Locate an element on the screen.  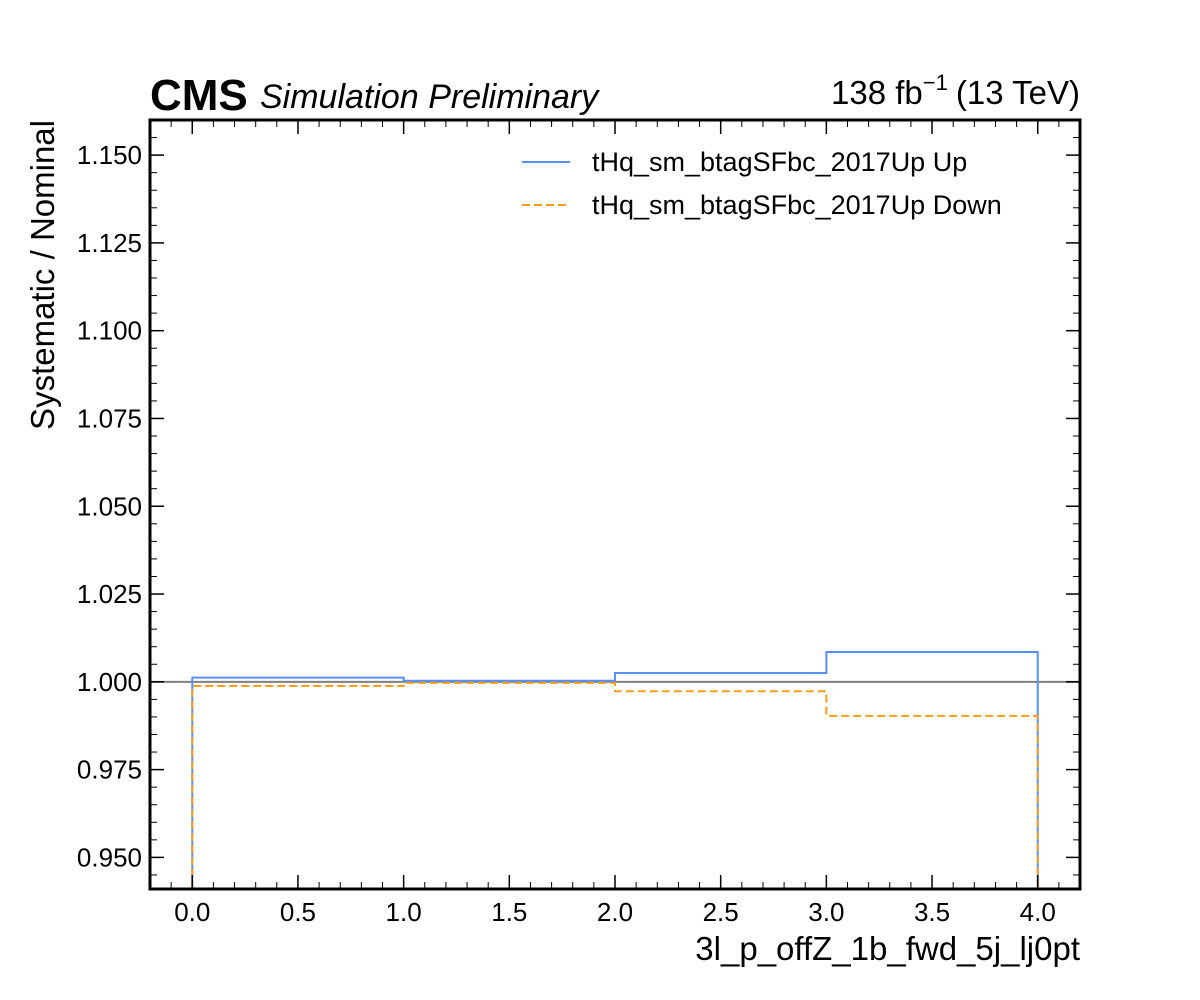
x-tick-label: 2.5 is located at coordinates (721, 912).